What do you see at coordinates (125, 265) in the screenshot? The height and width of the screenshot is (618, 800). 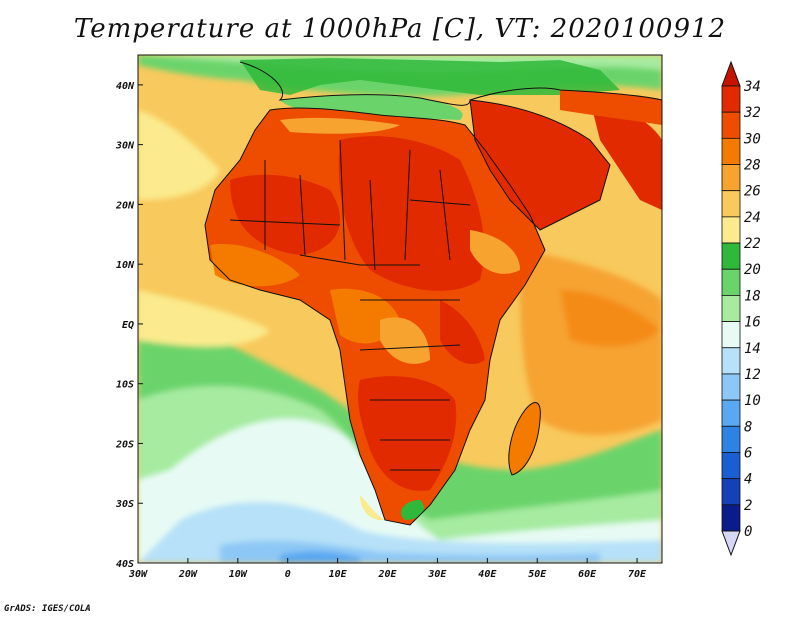 I see `lat-tick-label: 10N` at bounding box center [125, 265].